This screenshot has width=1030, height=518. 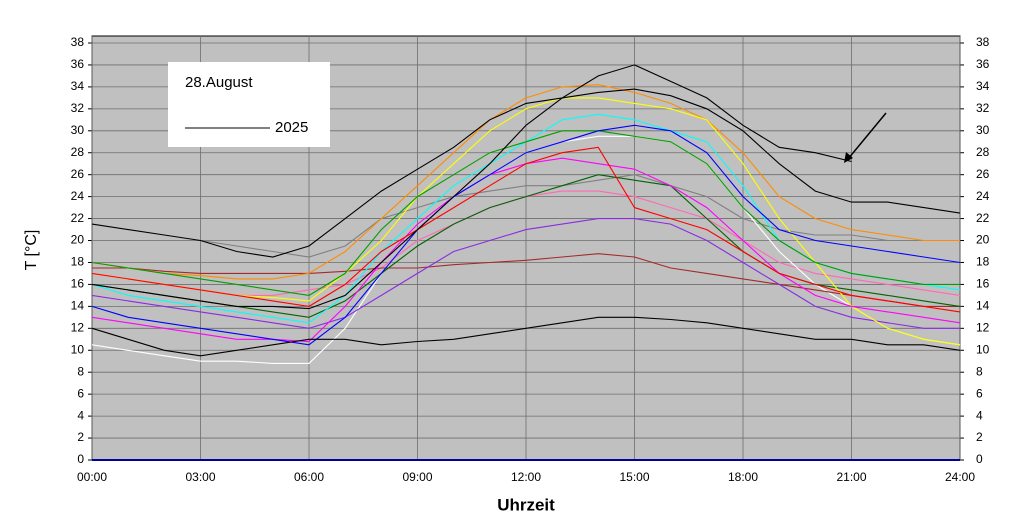 What do you see at coordinates (743, 477) in the screenshot?
I see `x-tick-label: 18:00` at bounding box center [743, 477].